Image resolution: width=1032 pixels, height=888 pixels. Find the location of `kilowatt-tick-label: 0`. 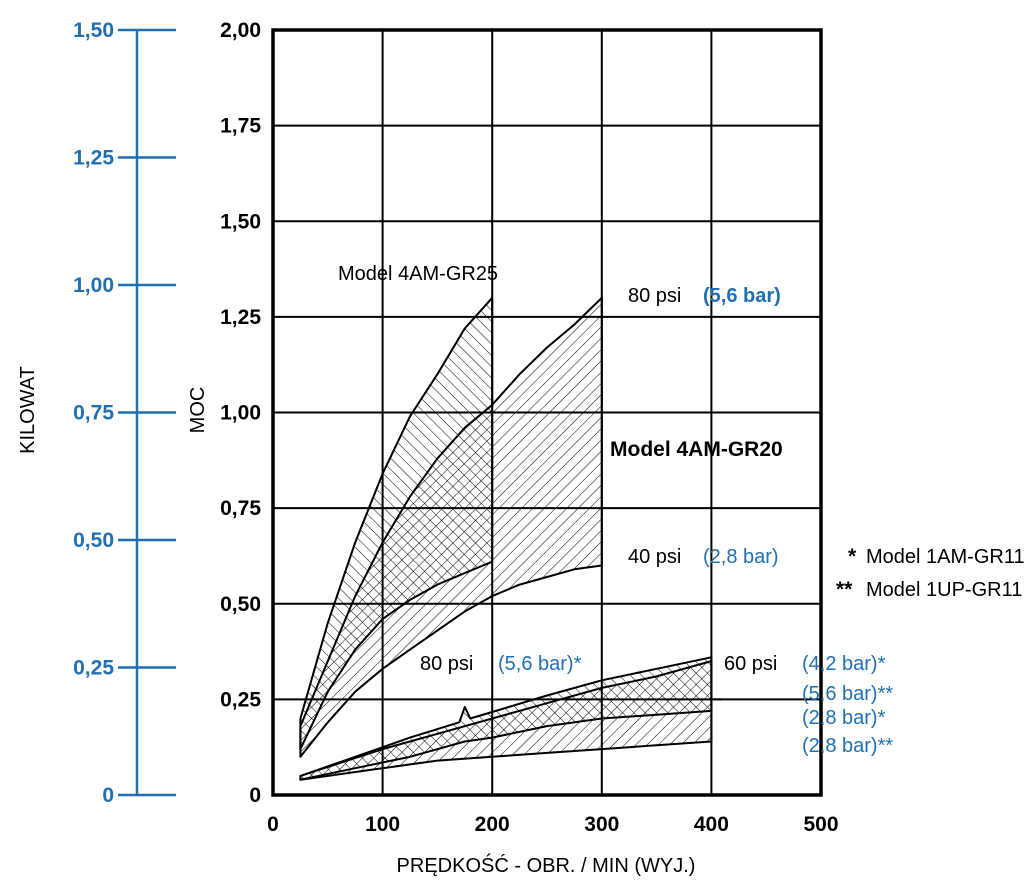

kilowatt-tick-label: 0 is located at coordinates (108, 795).